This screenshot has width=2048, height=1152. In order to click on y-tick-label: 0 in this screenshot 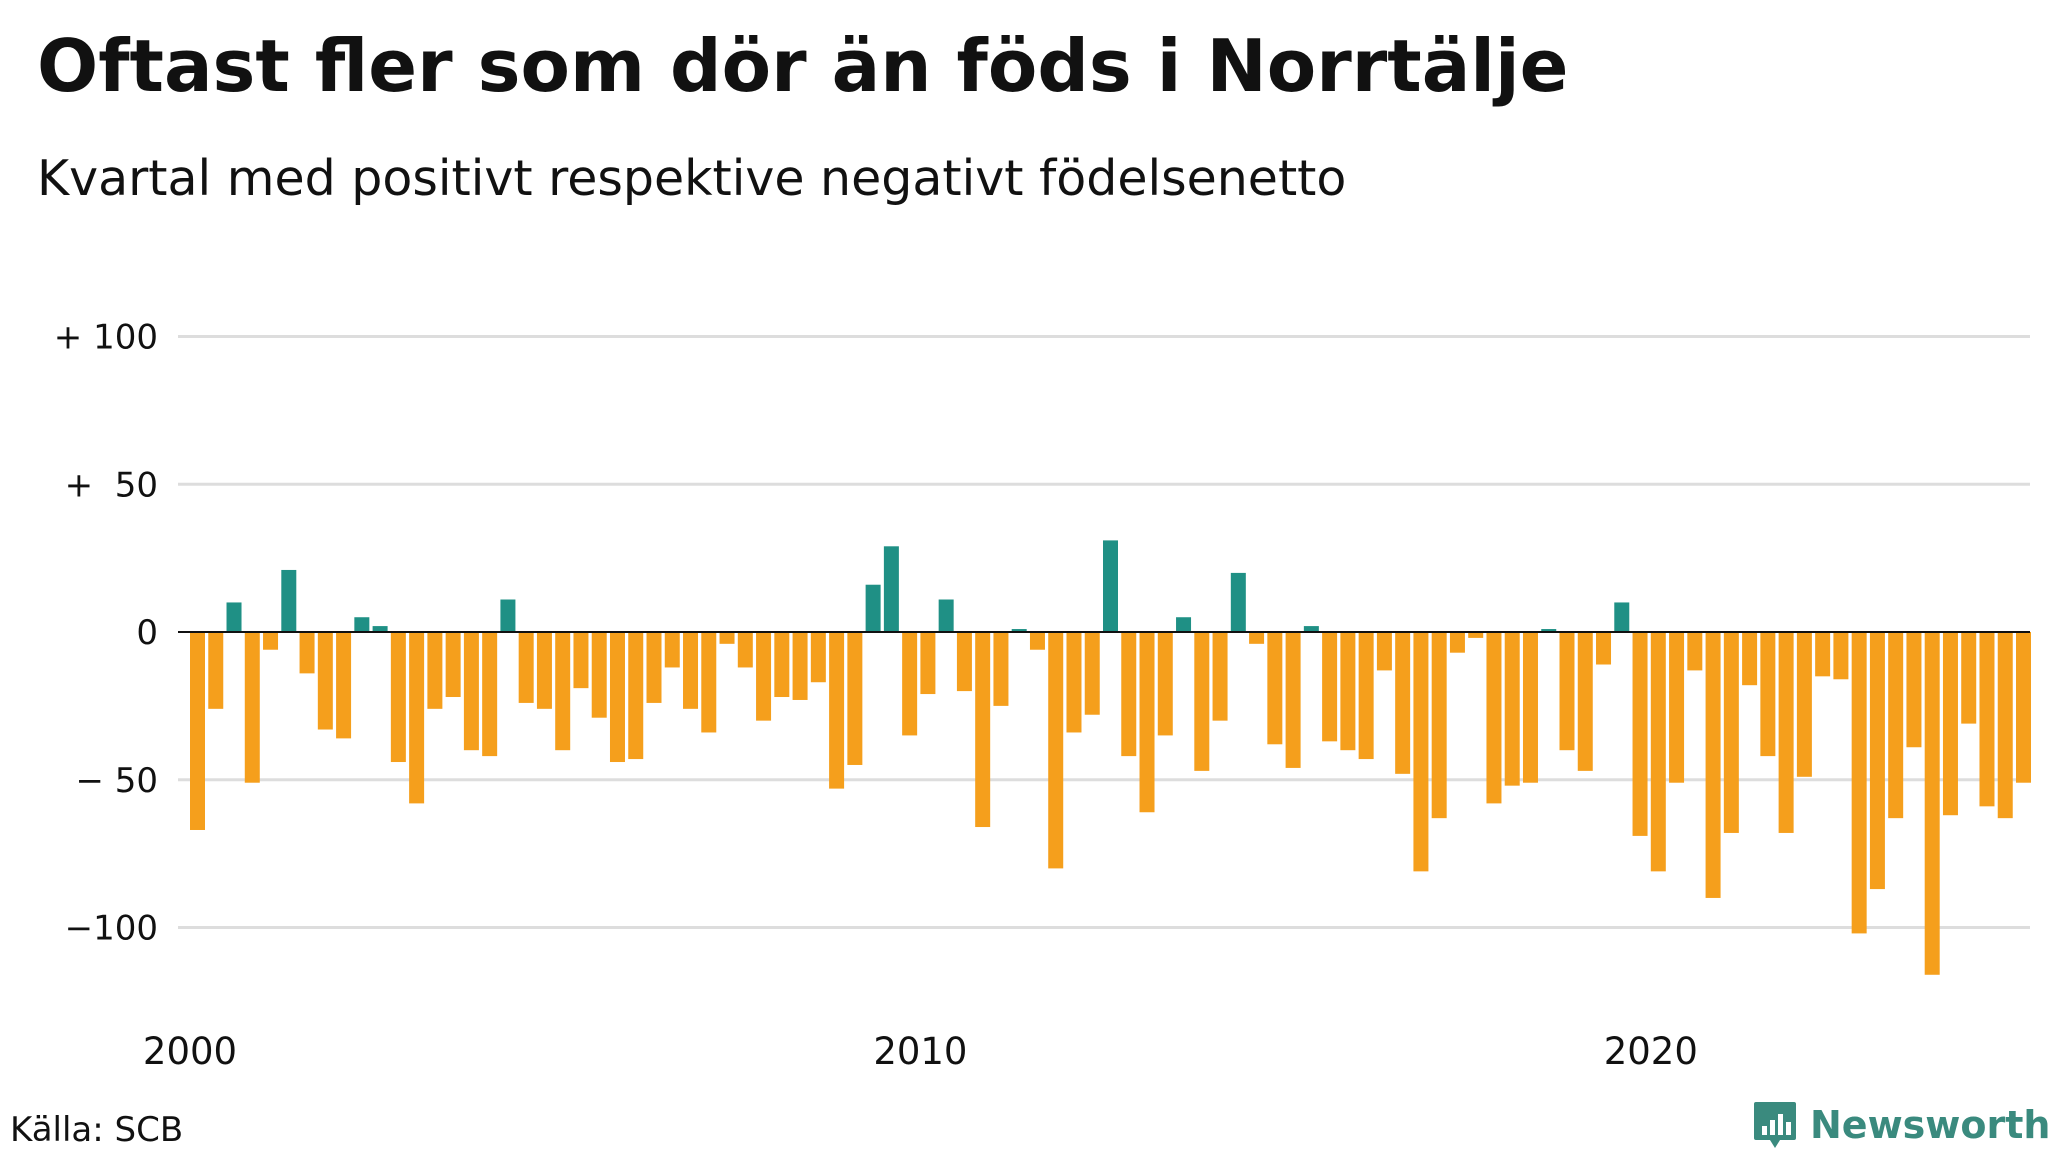, I will do `click(147, 633)`.